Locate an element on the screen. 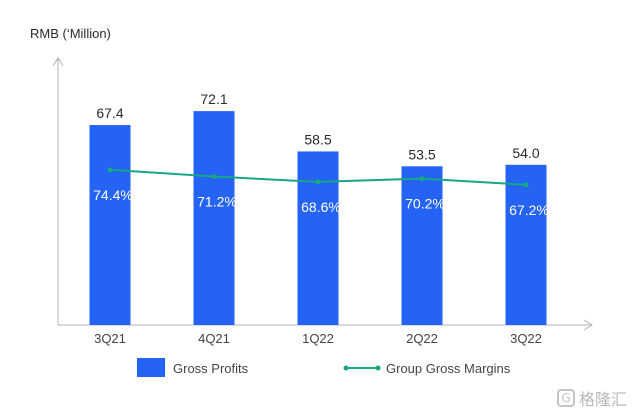 The width and height of the screenshot is (635, 414). margin-value-label: 67.2% is located at coordinates (529, 210).